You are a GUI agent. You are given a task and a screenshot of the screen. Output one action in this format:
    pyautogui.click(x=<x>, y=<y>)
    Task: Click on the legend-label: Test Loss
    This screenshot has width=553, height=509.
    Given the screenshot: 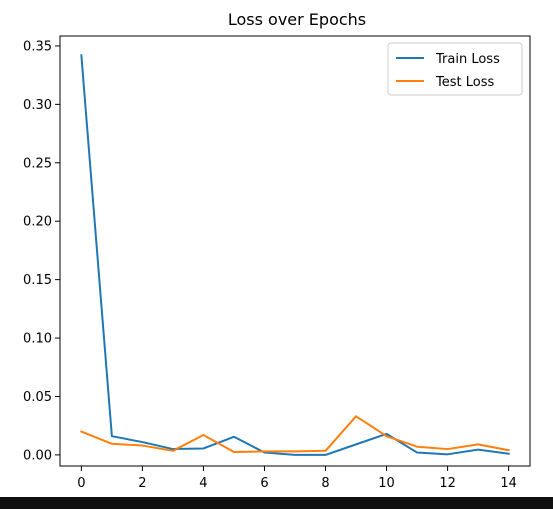 What is the action you would take?
    pyautogui.click(x=464, y=82)
    